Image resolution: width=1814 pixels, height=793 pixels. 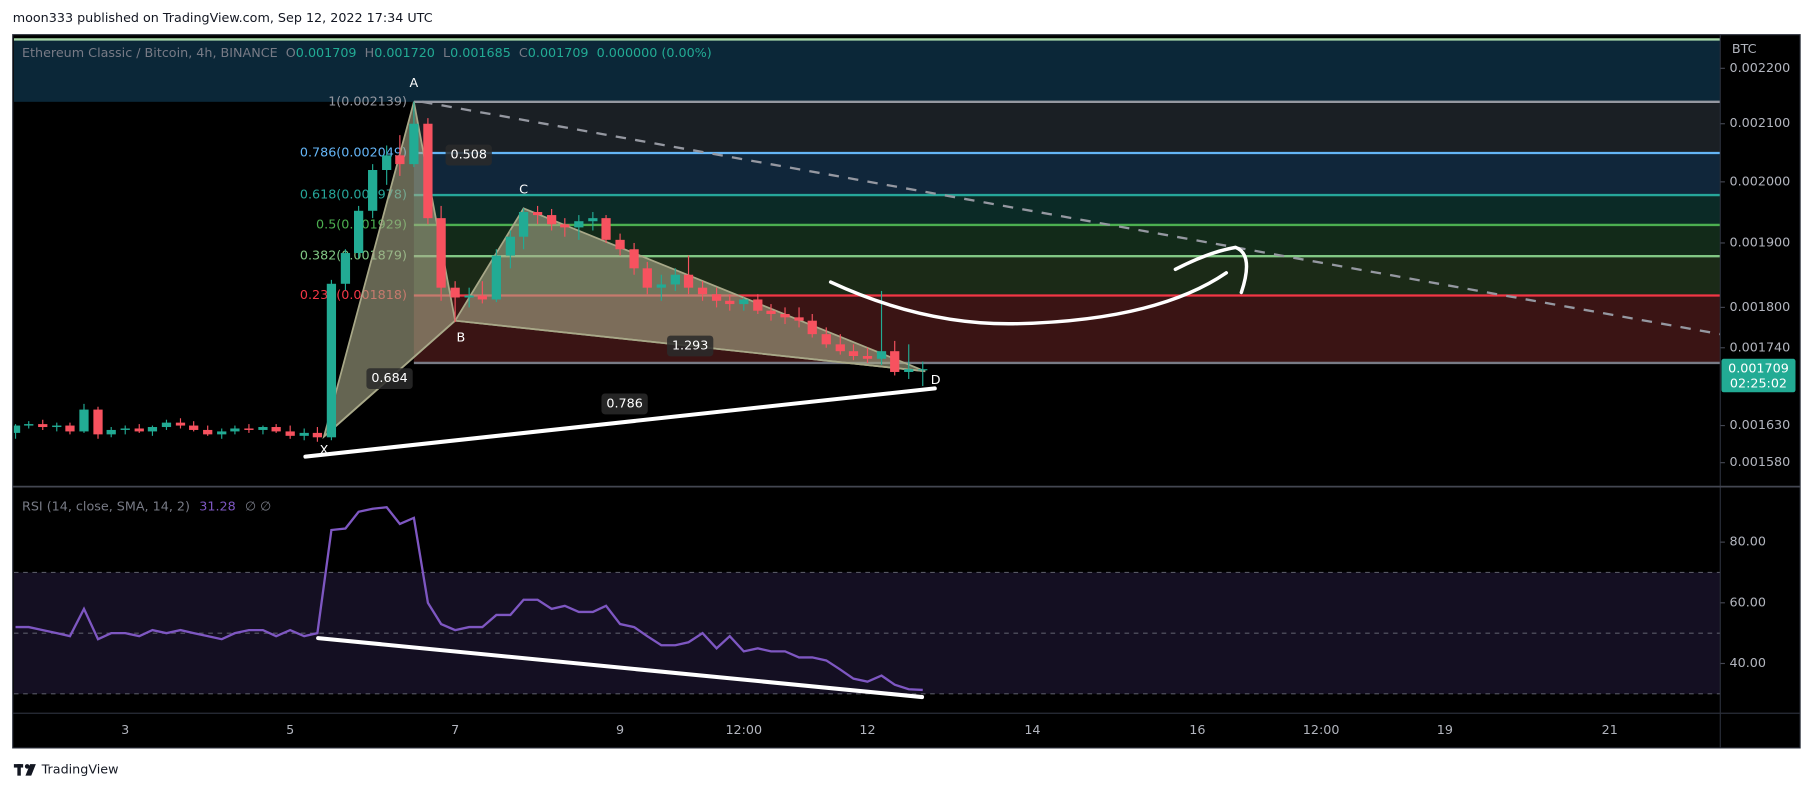 I want to click on pattern-ratio: 0.786, so click(x=624, y=402).